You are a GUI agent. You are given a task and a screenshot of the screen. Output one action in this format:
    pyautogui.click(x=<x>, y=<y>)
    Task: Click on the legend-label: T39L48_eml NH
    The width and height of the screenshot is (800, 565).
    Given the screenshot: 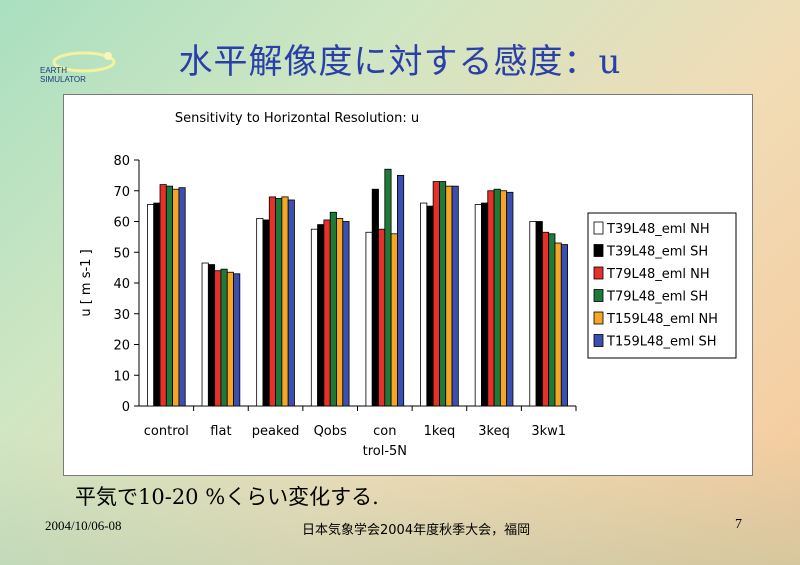 What is the action you would take?
    pyautogui.click(x=658, y=229)
    